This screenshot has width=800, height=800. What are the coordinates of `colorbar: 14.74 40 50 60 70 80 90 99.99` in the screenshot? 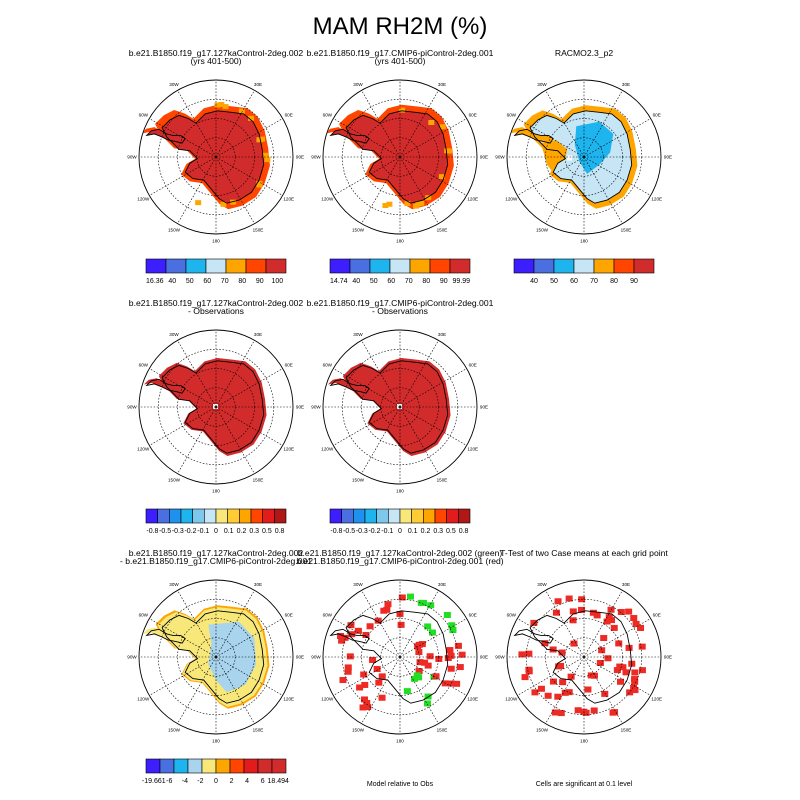 It's located at (400, 271).